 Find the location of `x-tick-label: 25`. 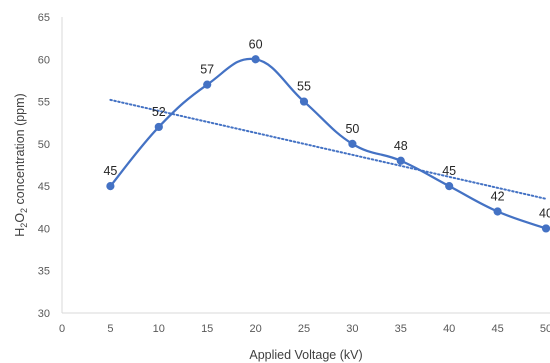

x-tick-label: 25 is located at coordinates (304, 329).